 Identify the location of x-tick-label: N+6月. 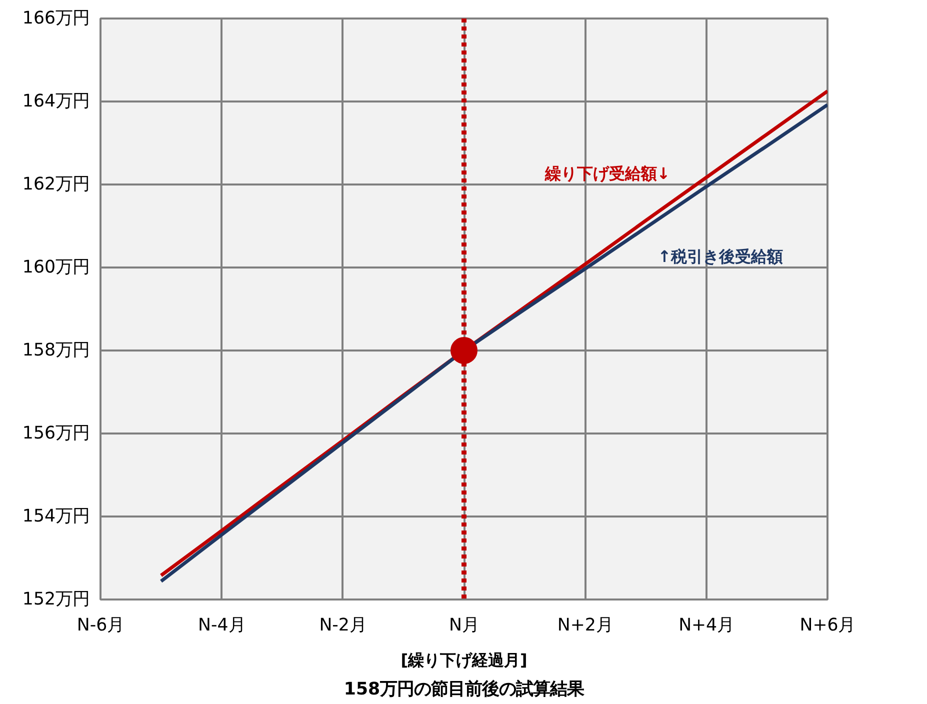
(828, 626).